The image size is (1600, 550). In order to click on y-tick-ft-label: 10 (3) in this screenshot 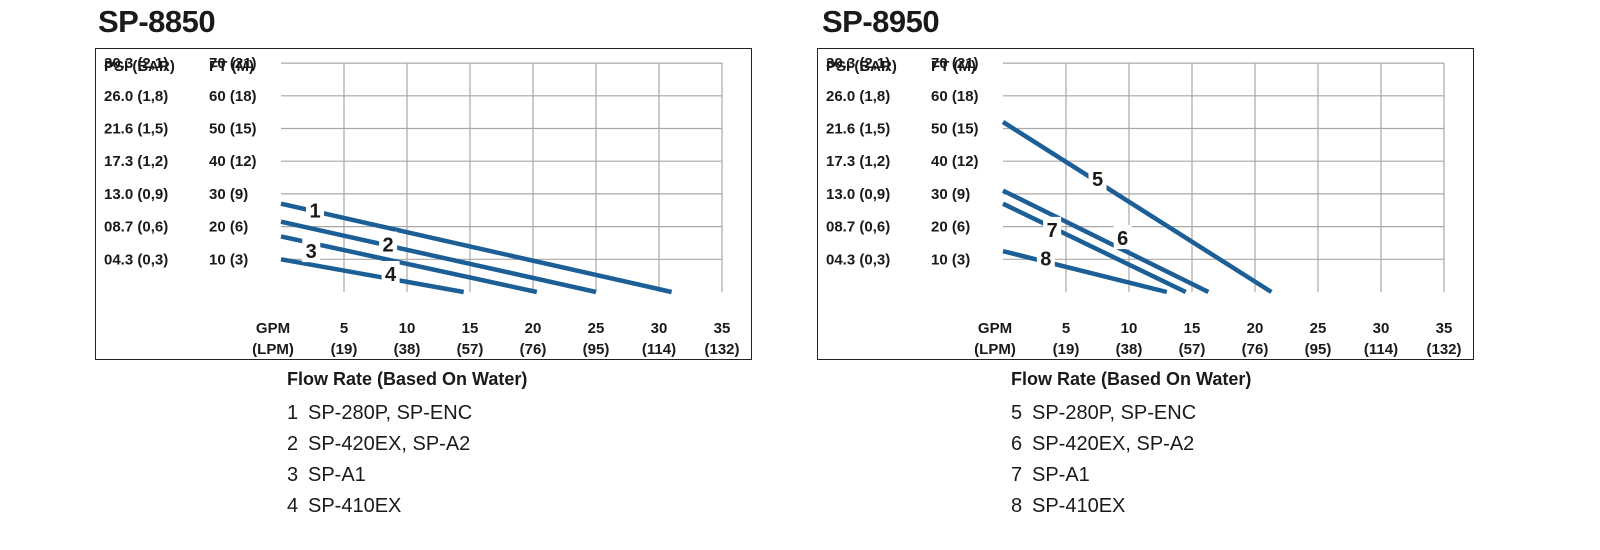, I will do `click(950, 259)`.